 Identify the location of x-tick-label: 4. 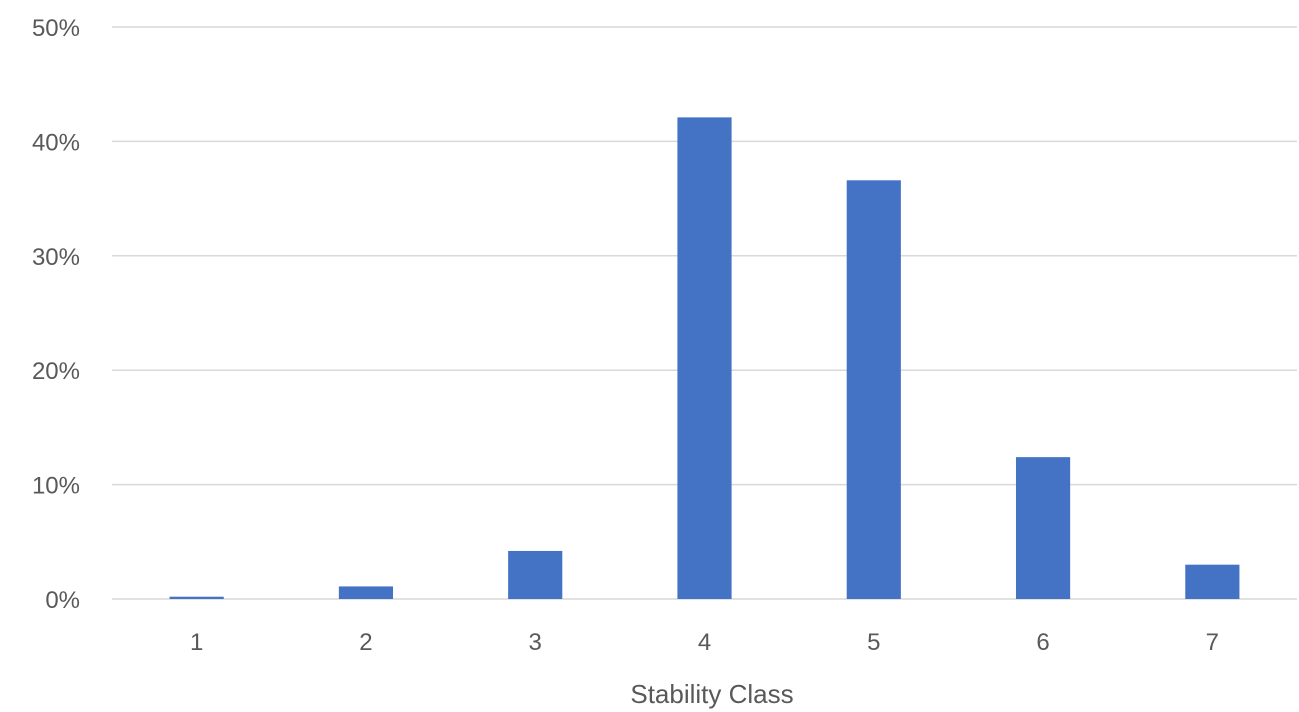
(704, 642).